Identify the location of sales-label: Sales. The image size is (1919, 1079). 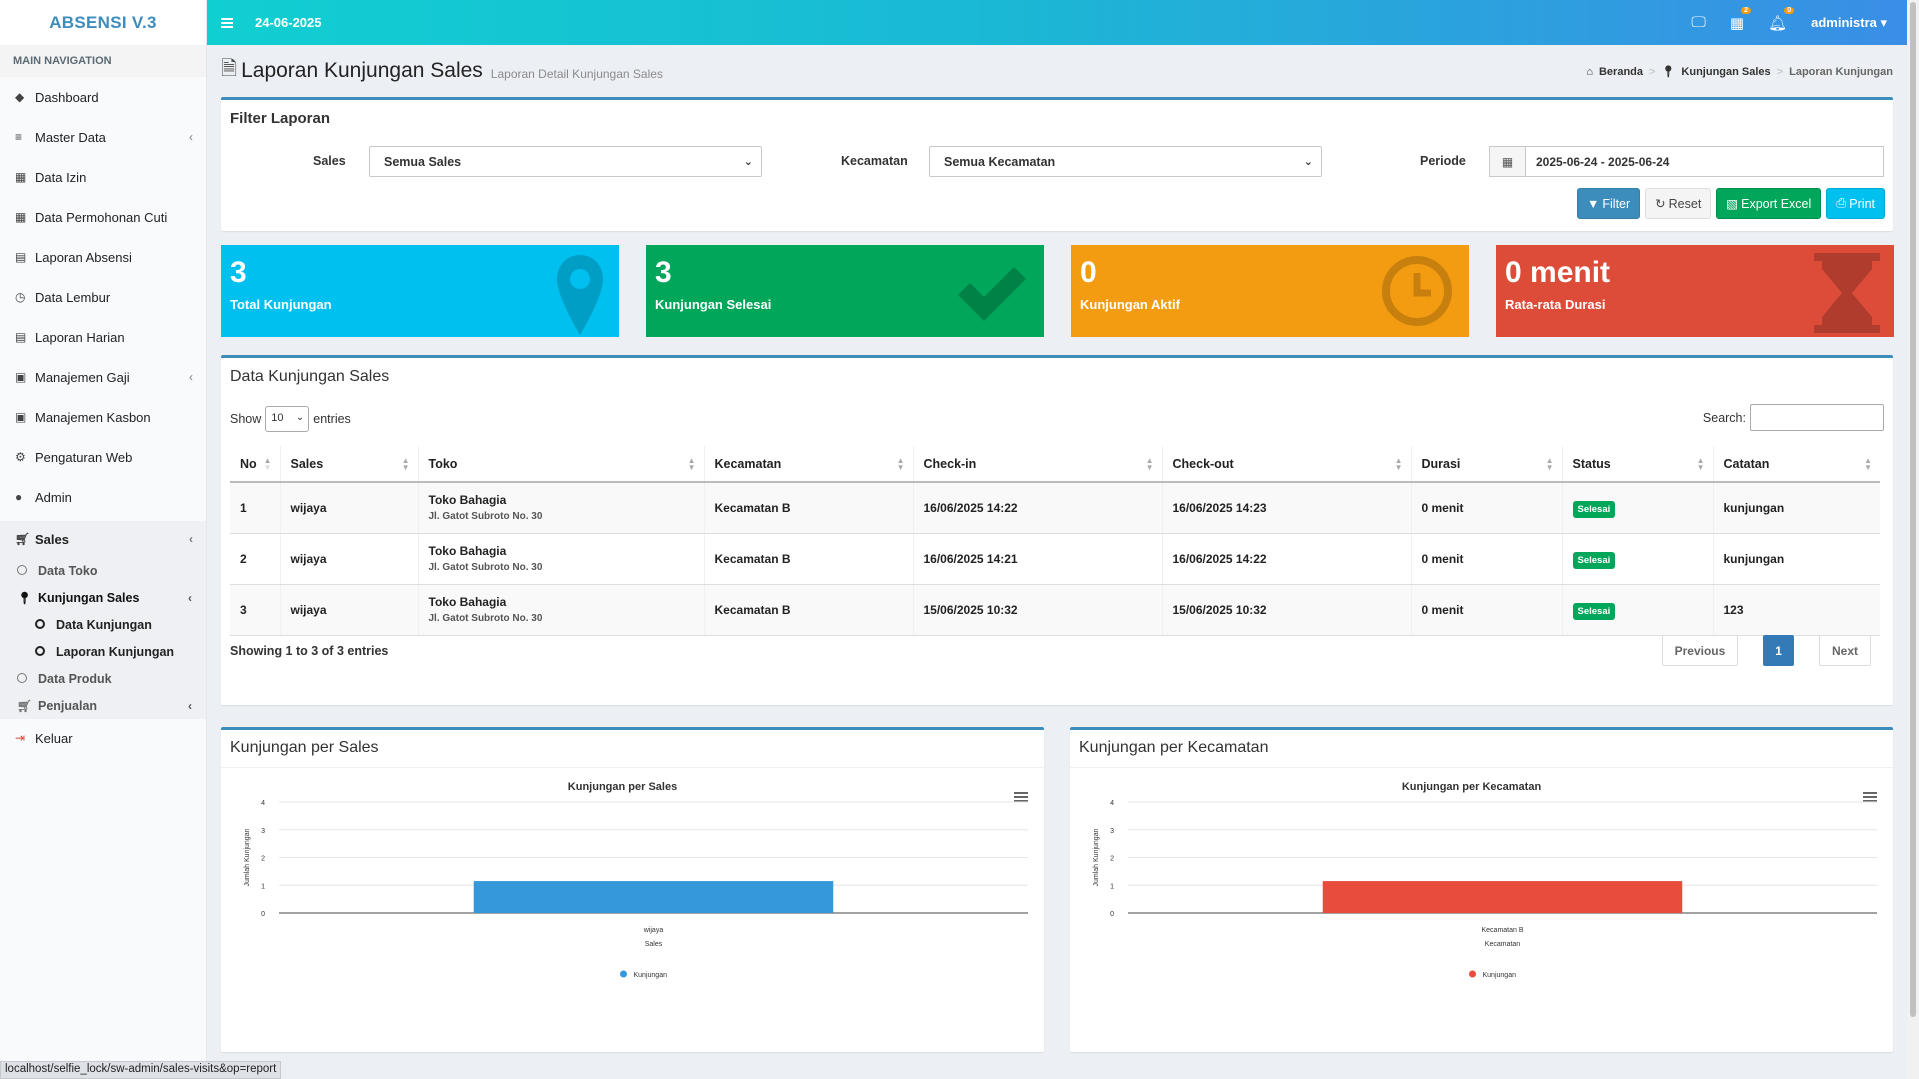
(329, 161).